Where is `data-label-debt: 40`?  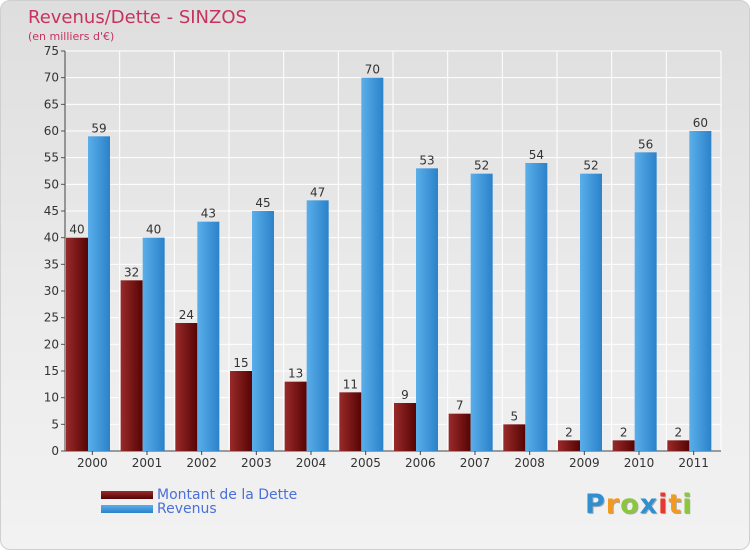 data-label-debt: 40 is located at coordinates (76, 230).